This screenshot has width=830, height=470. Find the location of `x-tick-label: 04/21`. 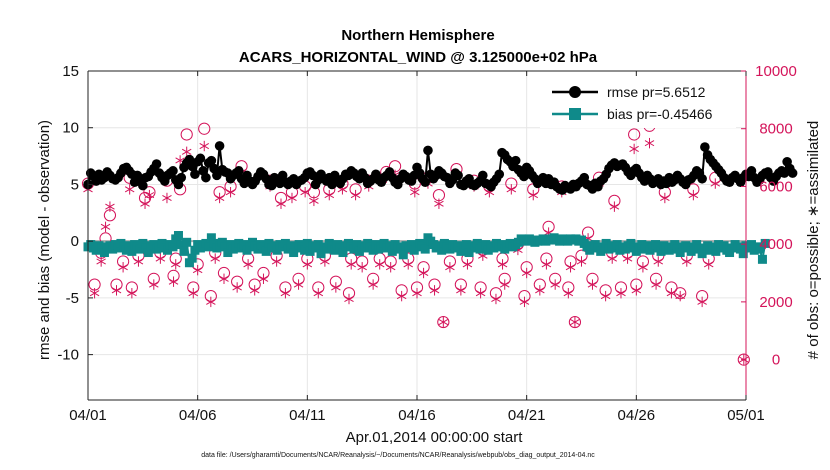

x-tick-label: 04/21 is located at coordinates (527, 415).